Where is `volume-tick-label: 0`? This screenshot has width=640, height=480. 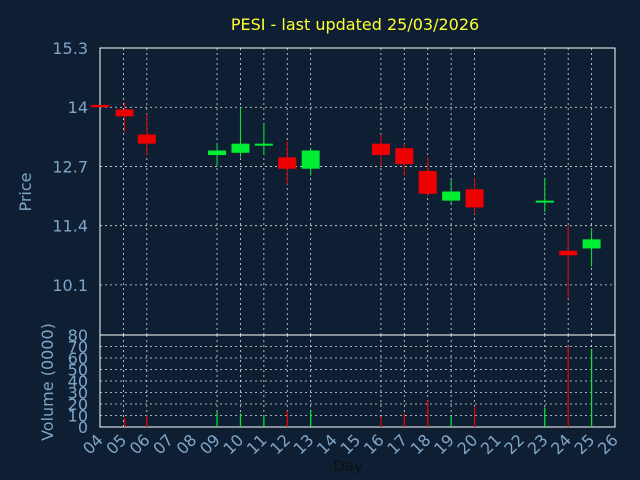 volume-tick-label: 0 is located at coordinates (83, 427).